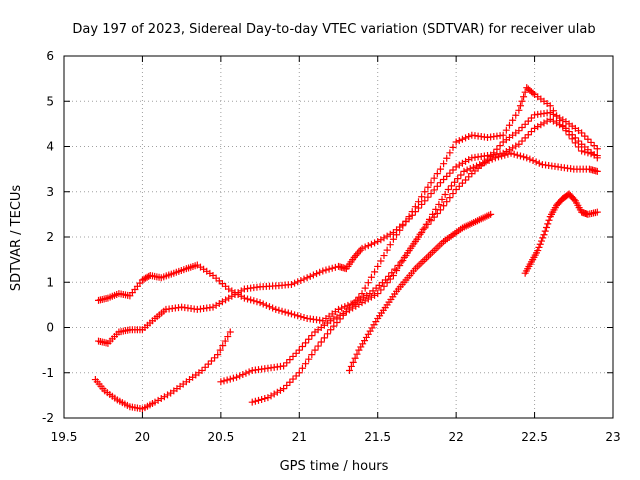 The height and width of the screenshot is (480, 640). I want to click on series-track-c, so click(162, 370).